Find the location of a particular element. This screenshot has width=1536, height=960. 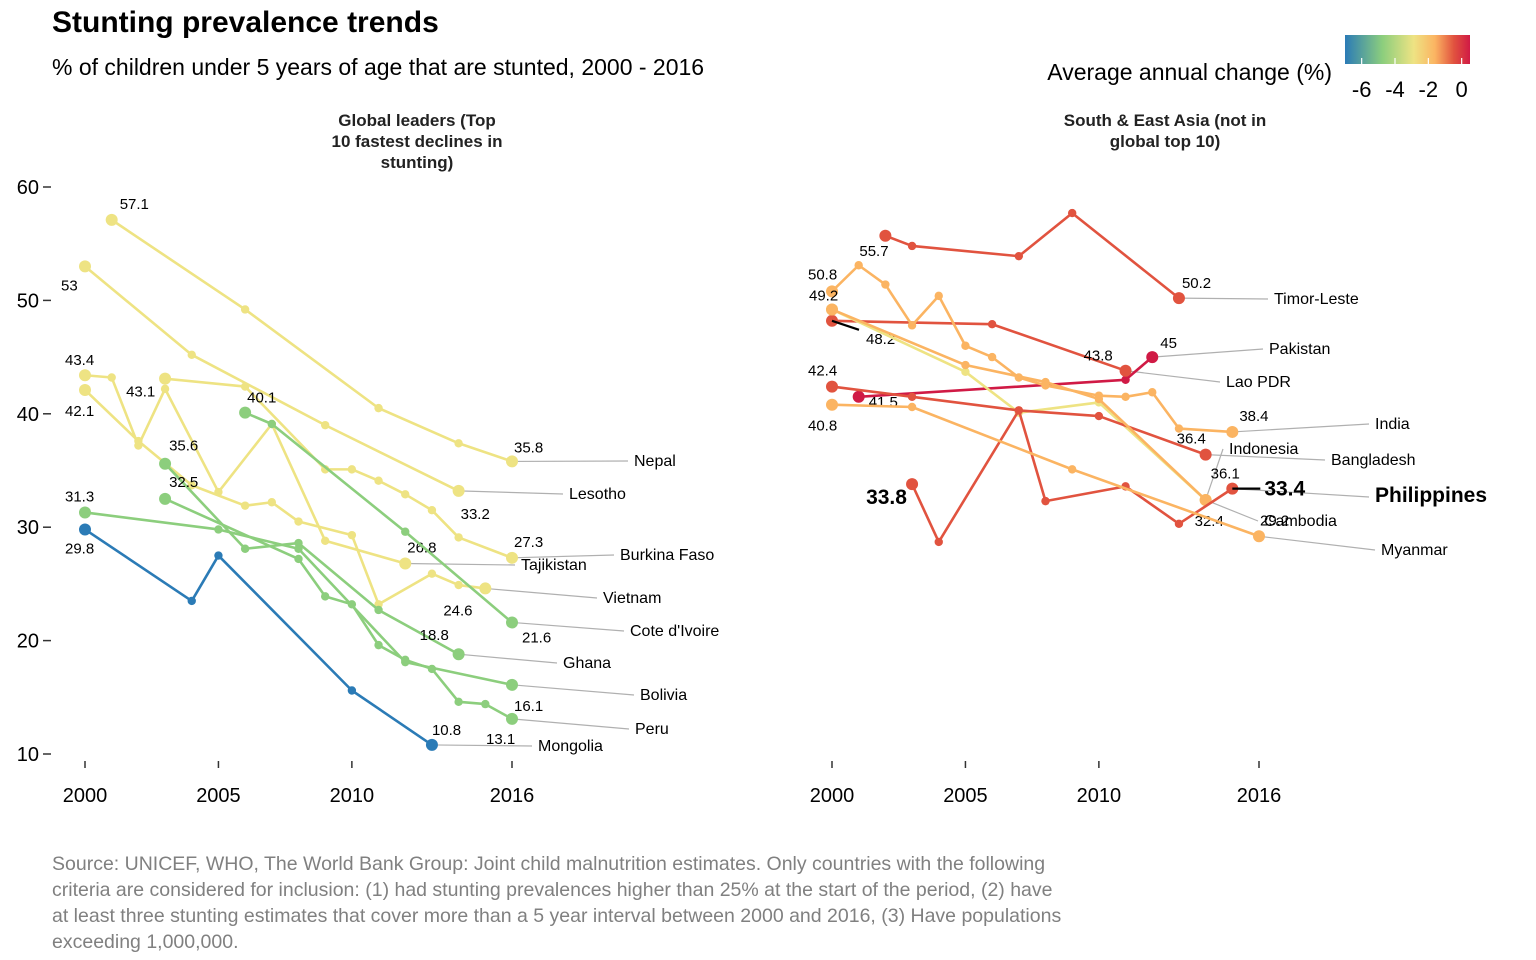

x-tick-label: 2000 is located at coordinates (832, 796).